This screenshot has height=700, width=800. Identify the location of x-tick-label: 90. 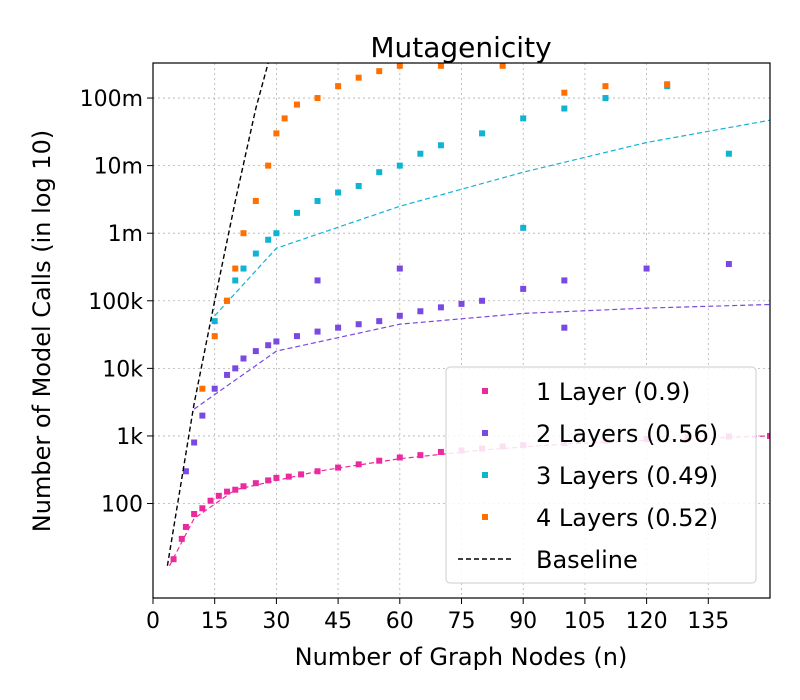
(523, 621).